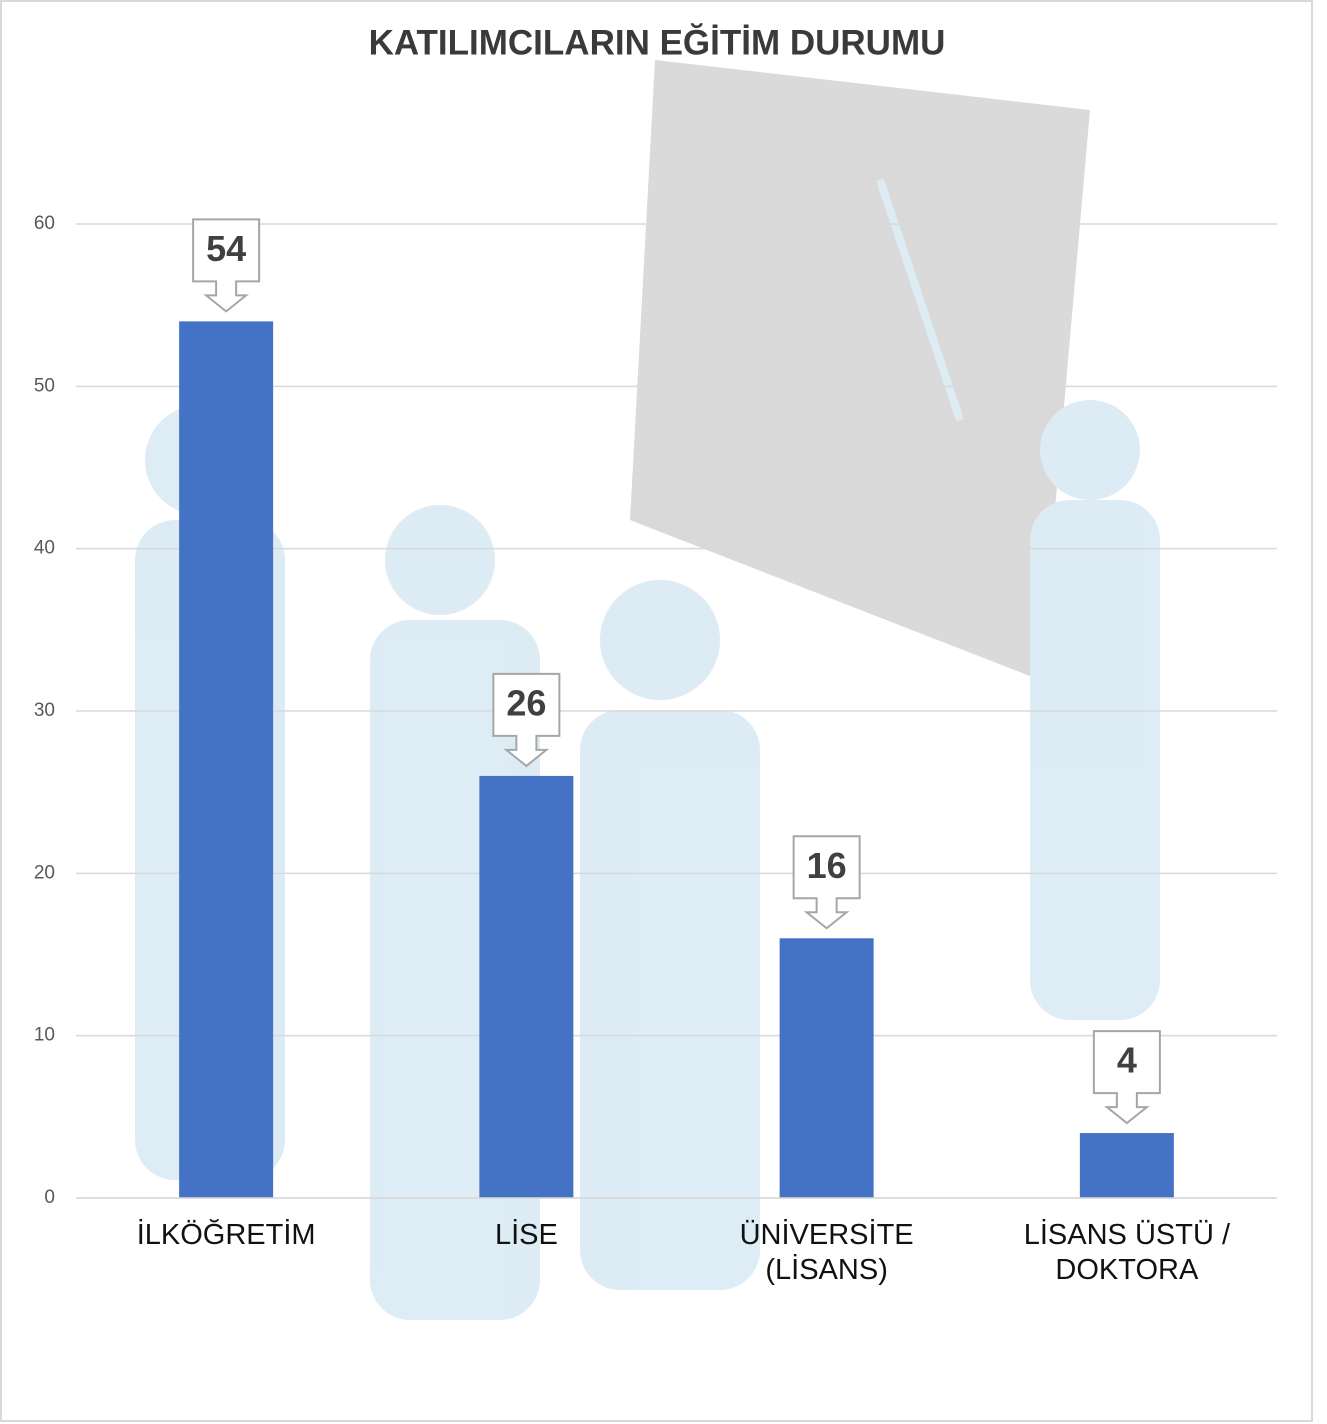 The width and height of the screenshot is (1327, 1424). What do you see at coordinates (526, 702) in the screenshot?
I see `data-label: 26` at bounding box center [526, 702].